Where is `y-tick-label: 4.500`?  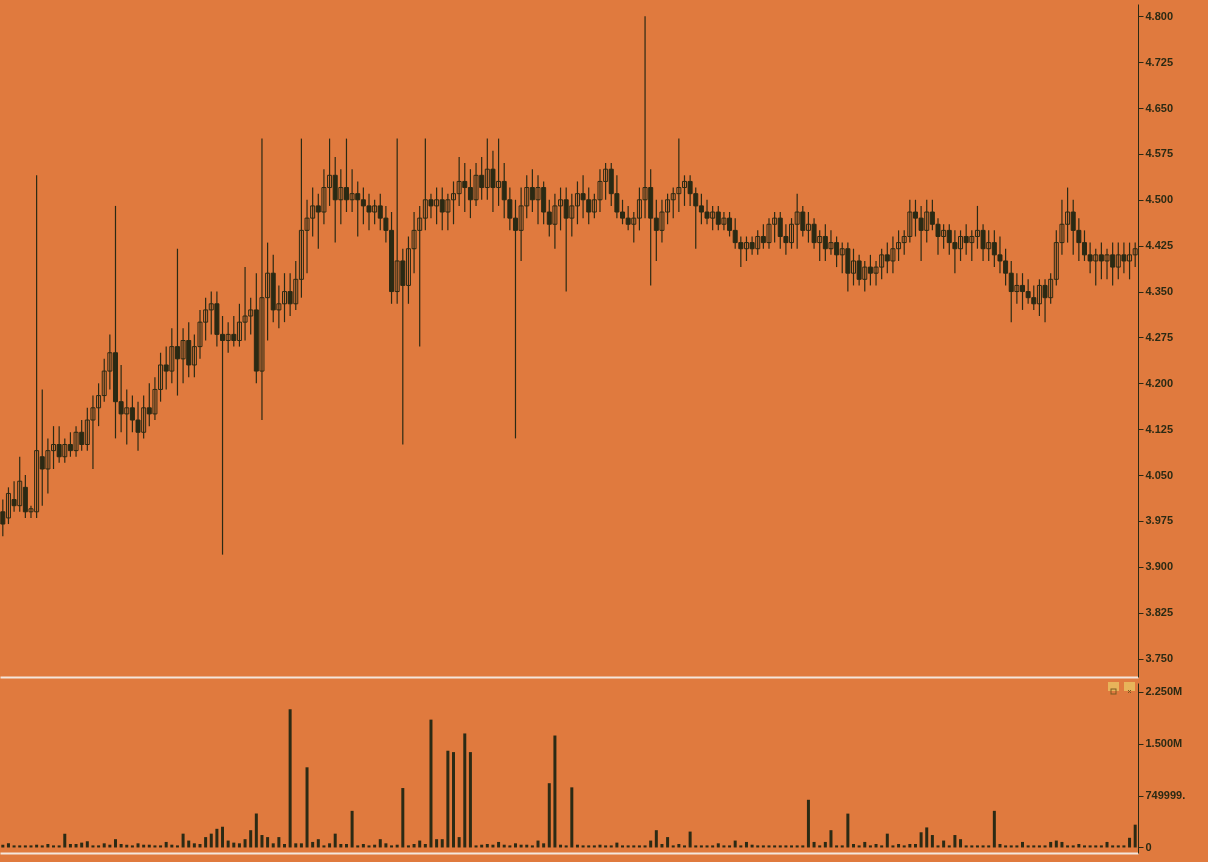
y-tick-label: 4.500 is located at coordinates (1159, 199).